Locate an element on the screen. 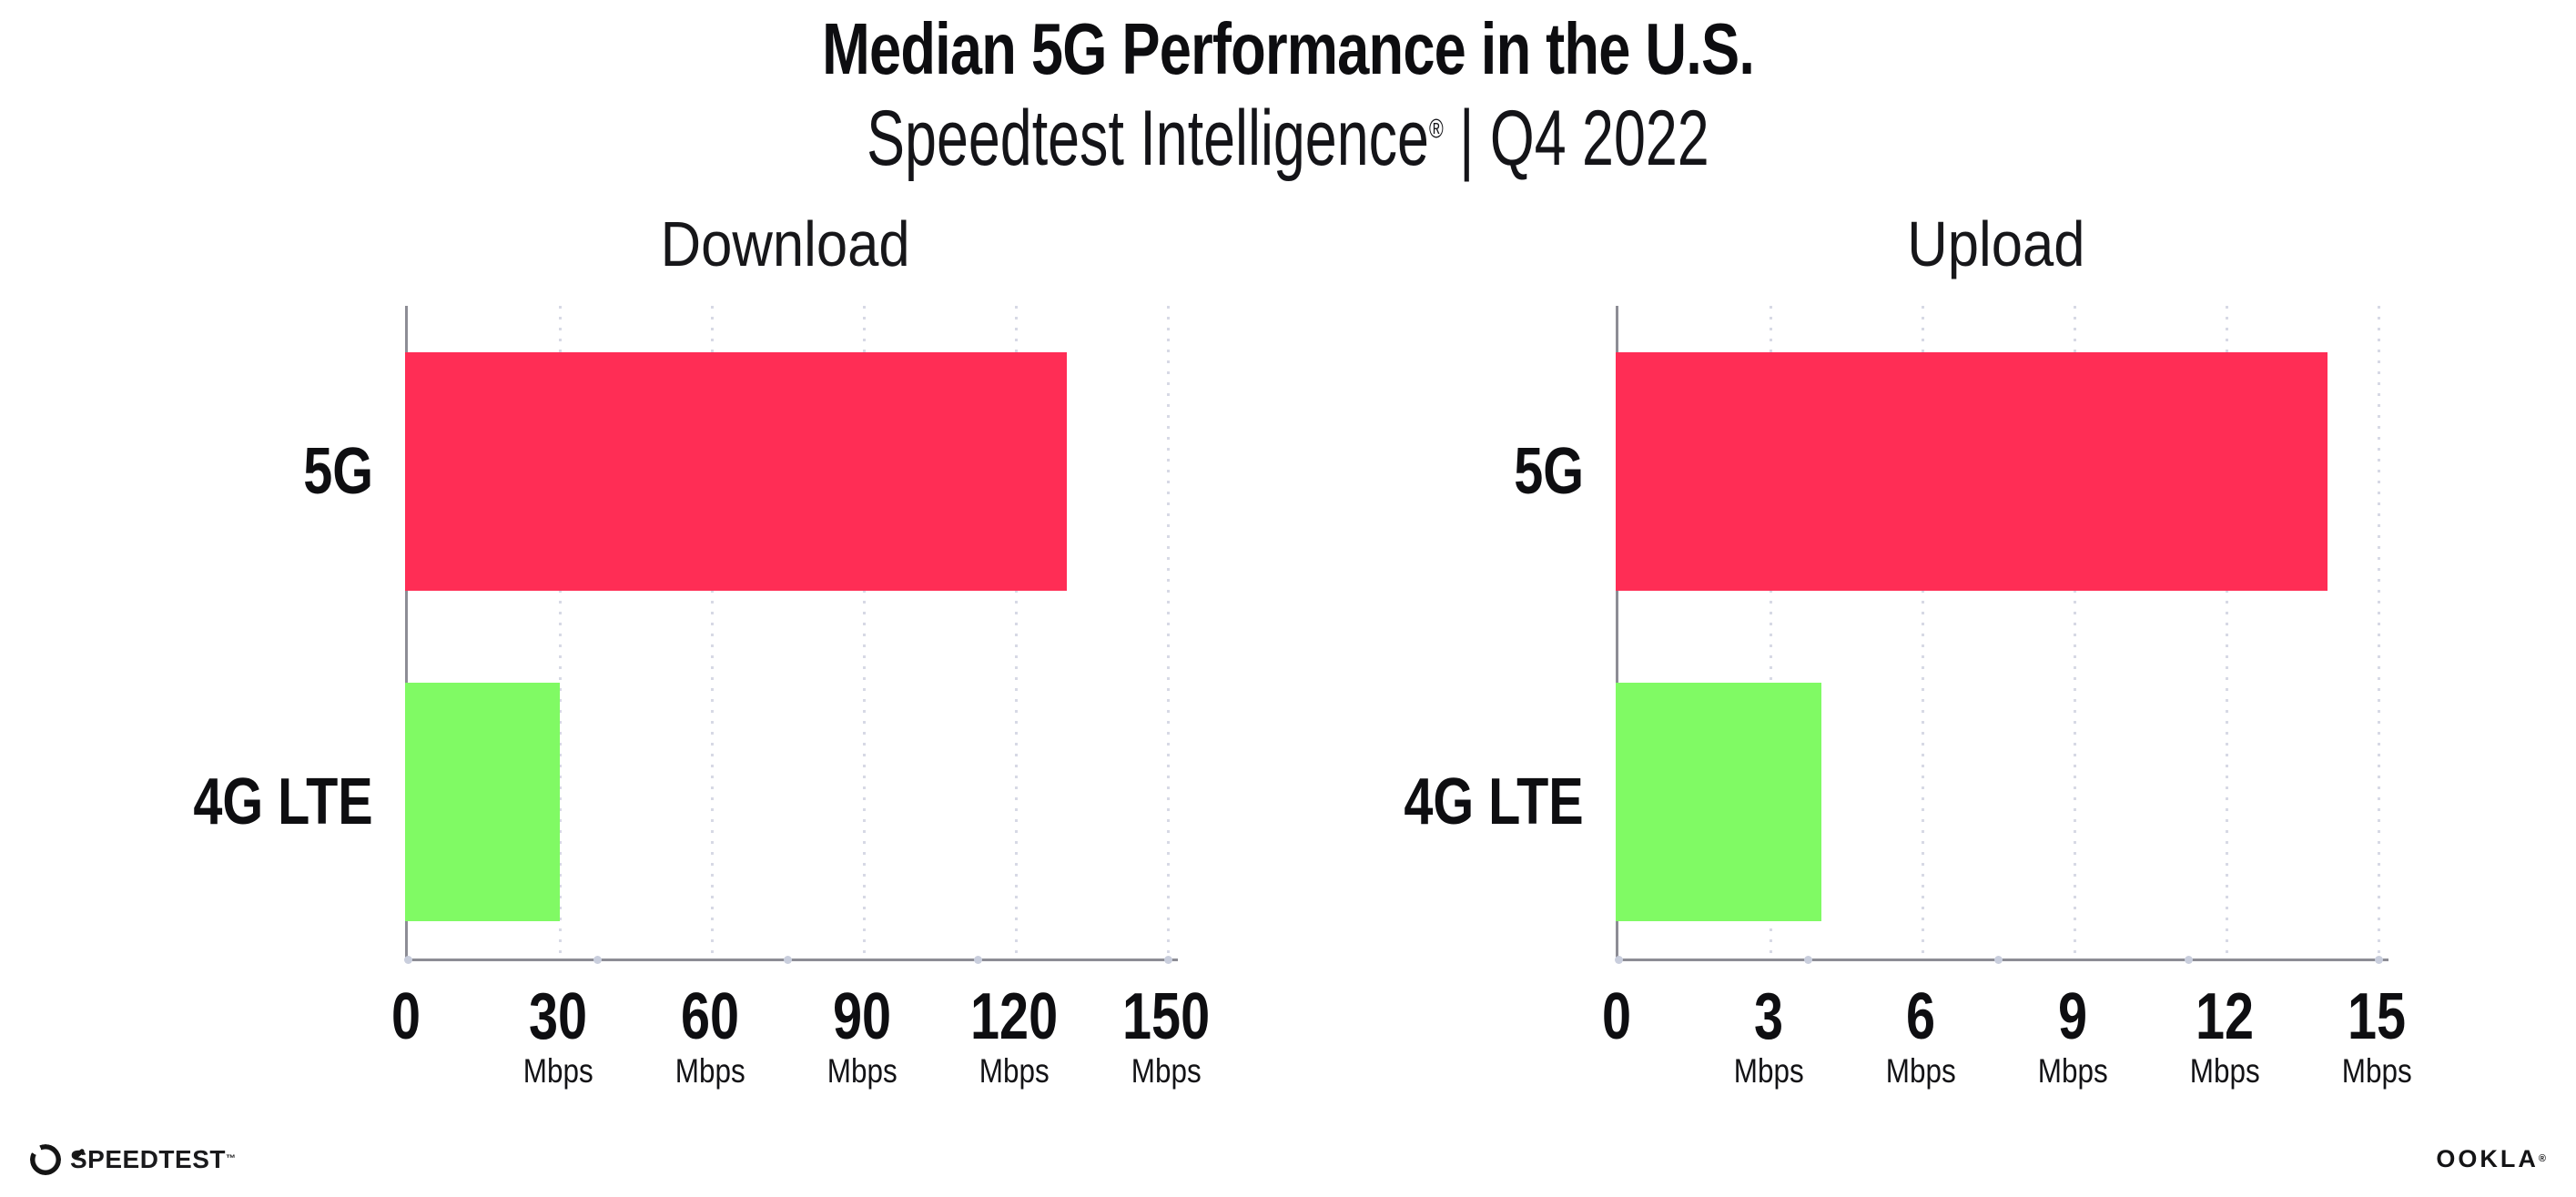 This screenshot has width=2576, height=1197. x-tick-value: 12 is located at coordinates (2225, 1017).